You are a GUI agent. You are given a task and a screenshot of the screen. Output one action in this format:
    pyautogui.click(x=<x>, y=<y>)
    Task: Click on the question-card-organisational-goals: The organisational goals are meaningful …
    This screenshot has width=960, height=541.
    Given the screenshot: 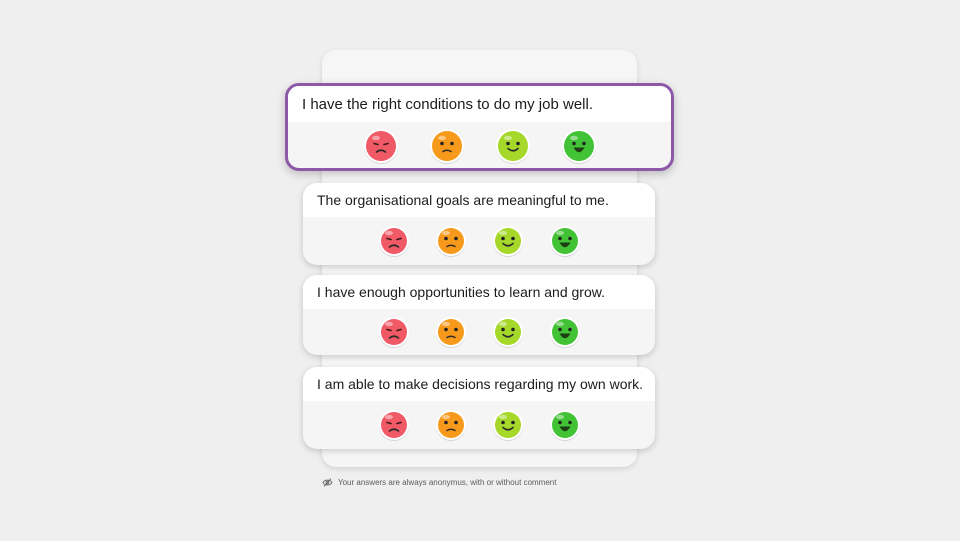 What is the action you would take?
    pyautogui.click(x=479, y=224)
    